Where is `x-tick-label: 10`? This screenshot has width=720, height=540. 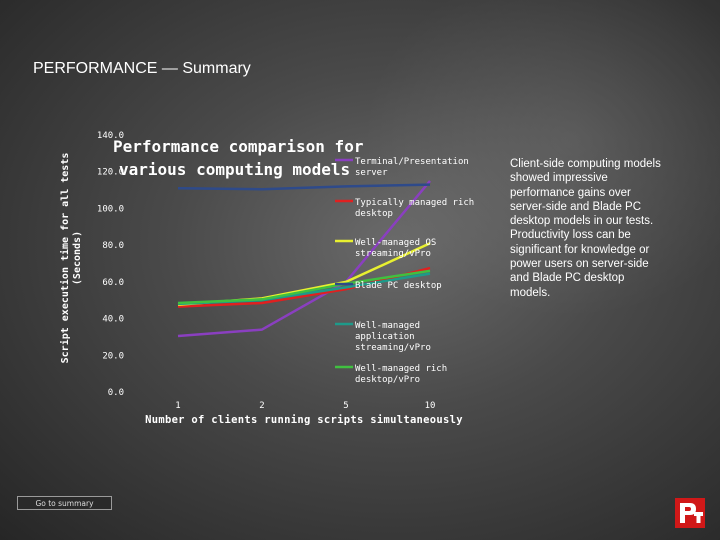
x-tick-label: 10 is located at coordinates (430, 406).